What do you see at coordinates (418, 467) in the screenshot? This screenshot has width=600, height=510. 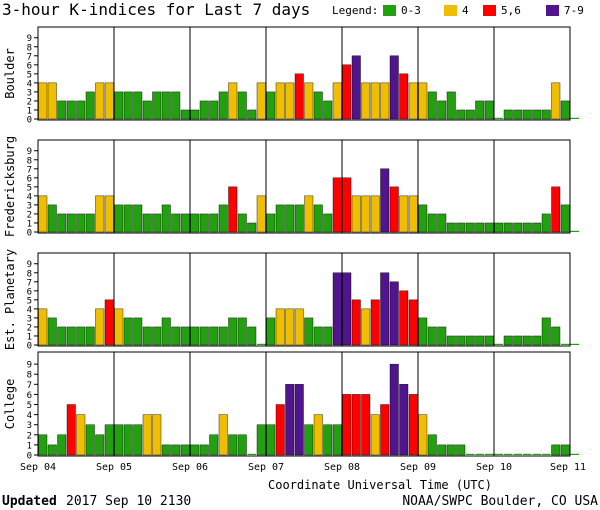 I see `x-tick-label: Sep 09` at bounding box center [418, 467].